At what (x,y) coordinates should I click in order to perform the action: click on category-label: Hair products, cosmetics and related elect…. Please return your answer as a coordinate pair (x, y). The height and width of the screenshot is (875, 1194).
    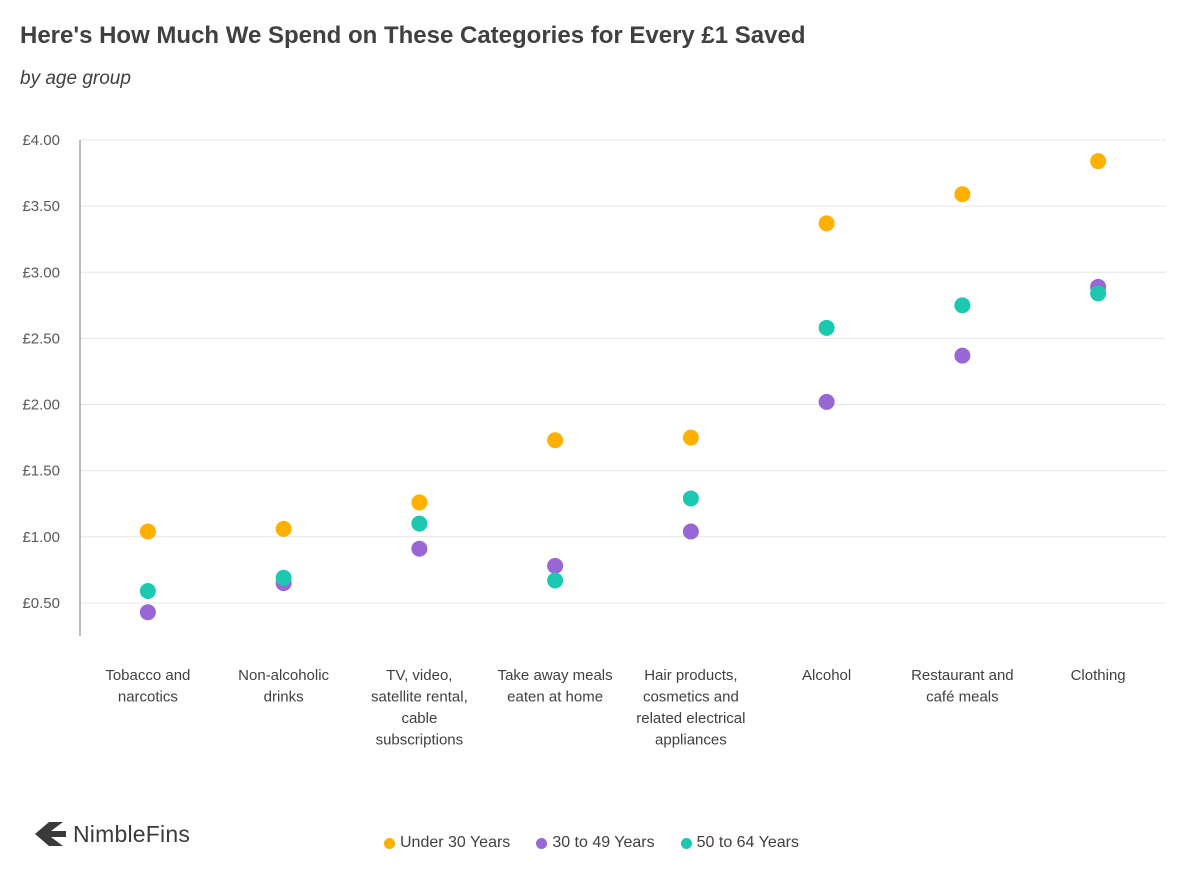
    Looking at the image, I should click on (690, 708).